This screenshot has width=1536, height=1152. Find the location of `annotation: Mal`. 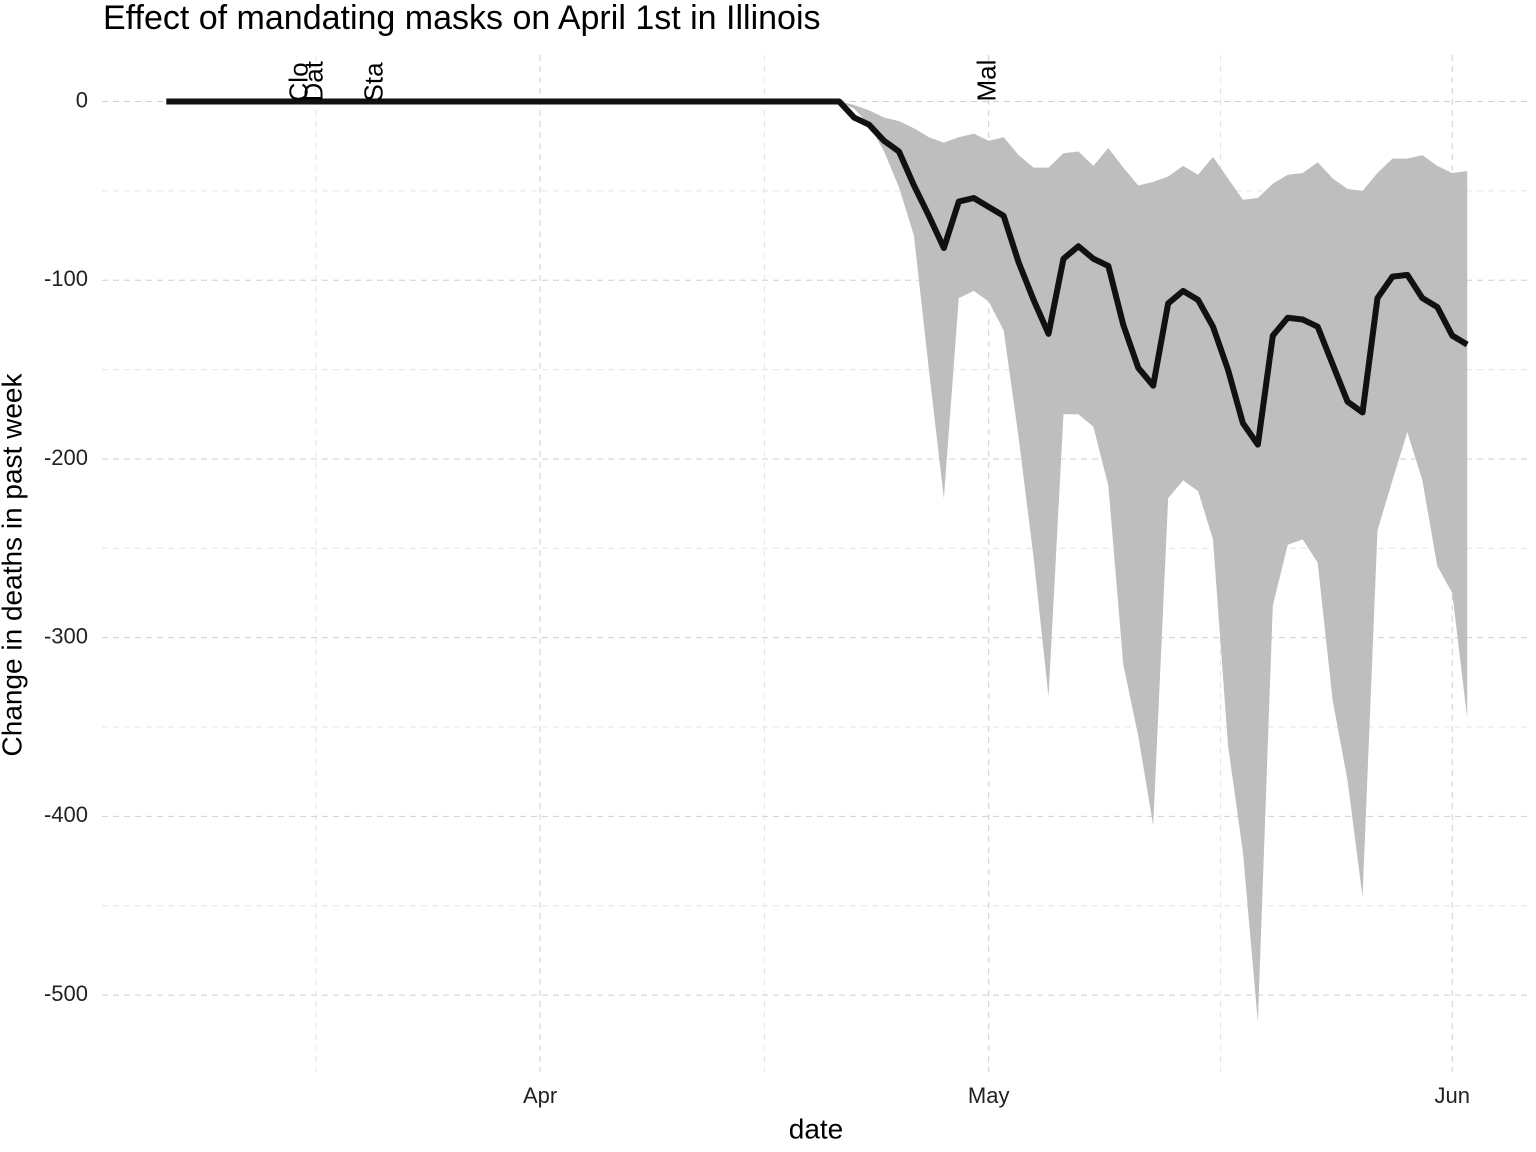

annotation: Mal is located at coordinates (987, 81).